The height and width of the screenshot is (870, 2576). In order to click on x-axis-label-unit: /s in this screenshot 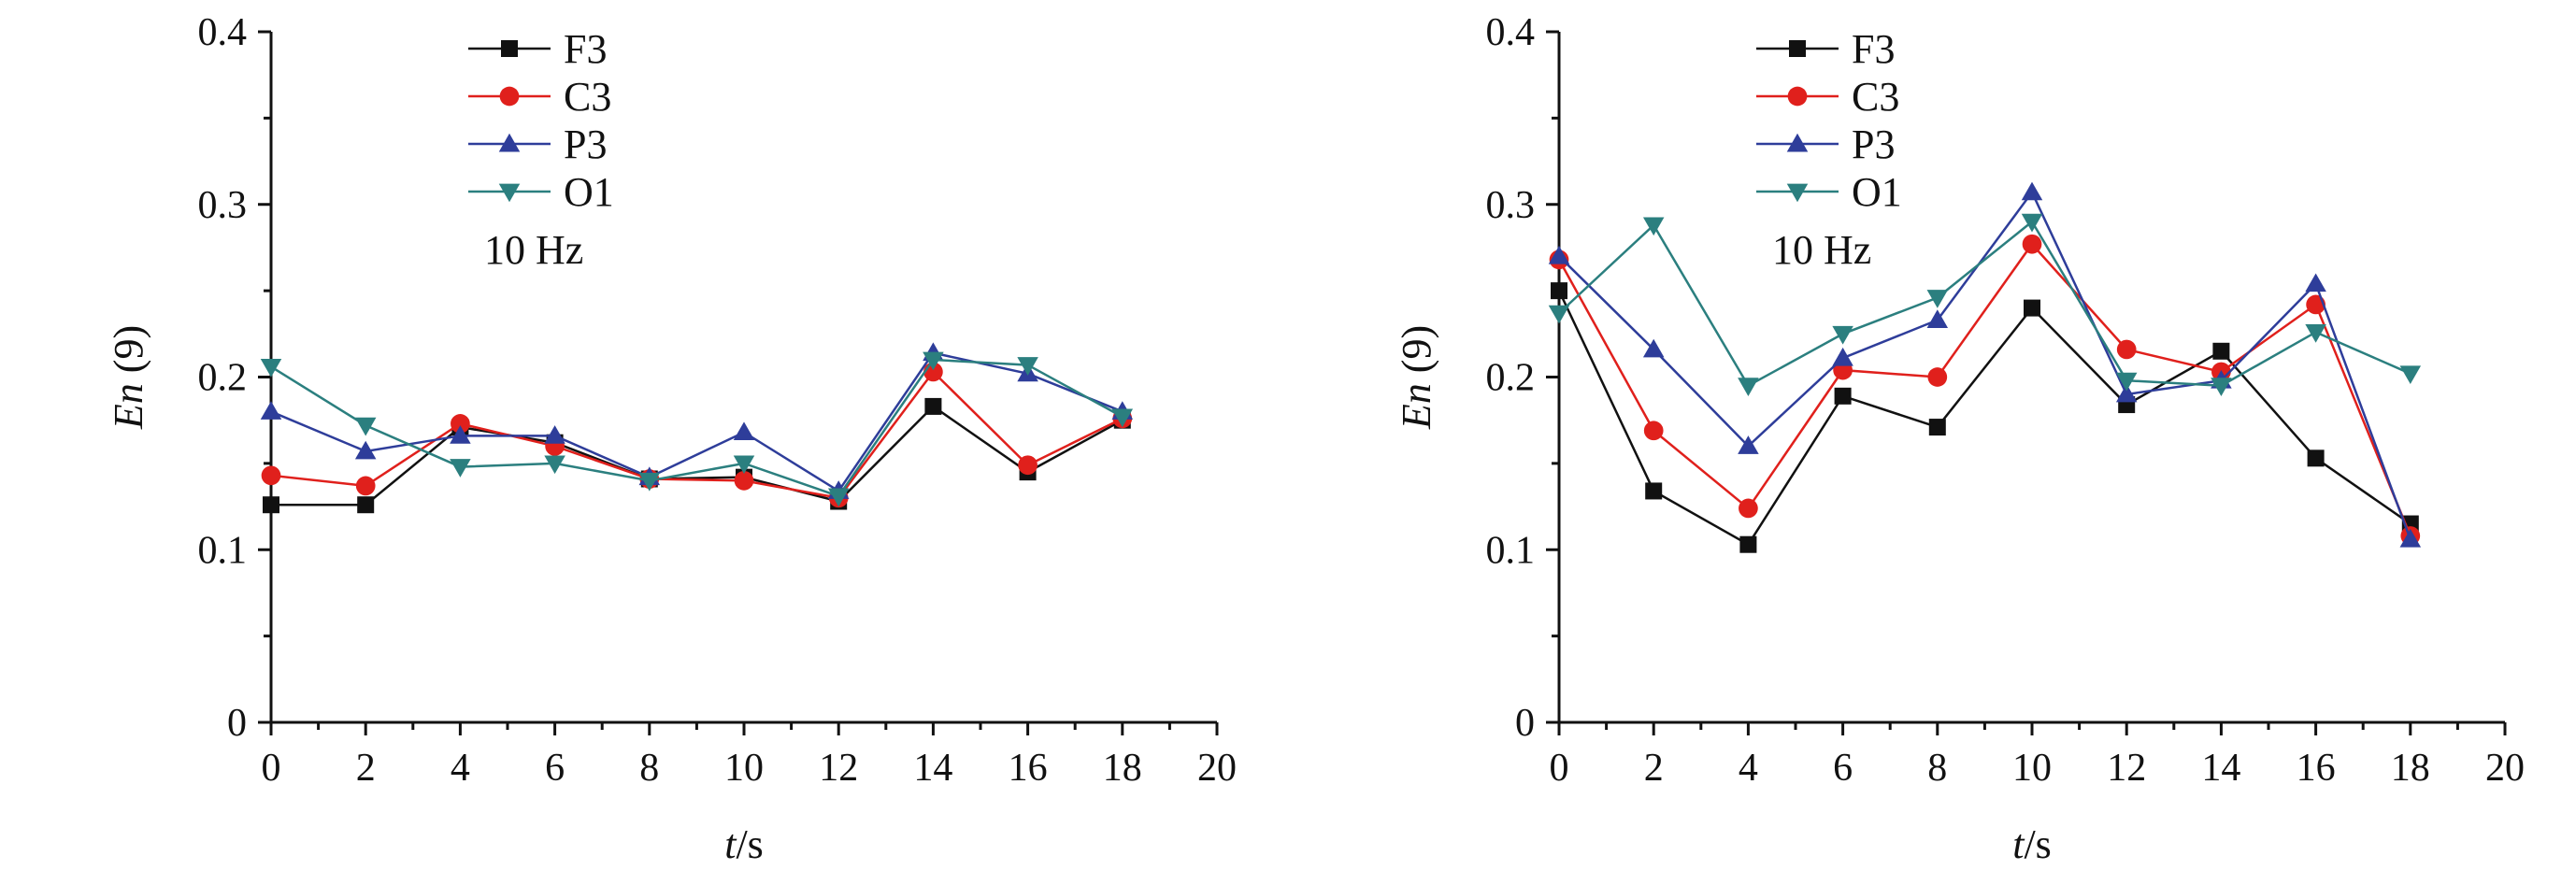, I will do `click(2037, 844)`.